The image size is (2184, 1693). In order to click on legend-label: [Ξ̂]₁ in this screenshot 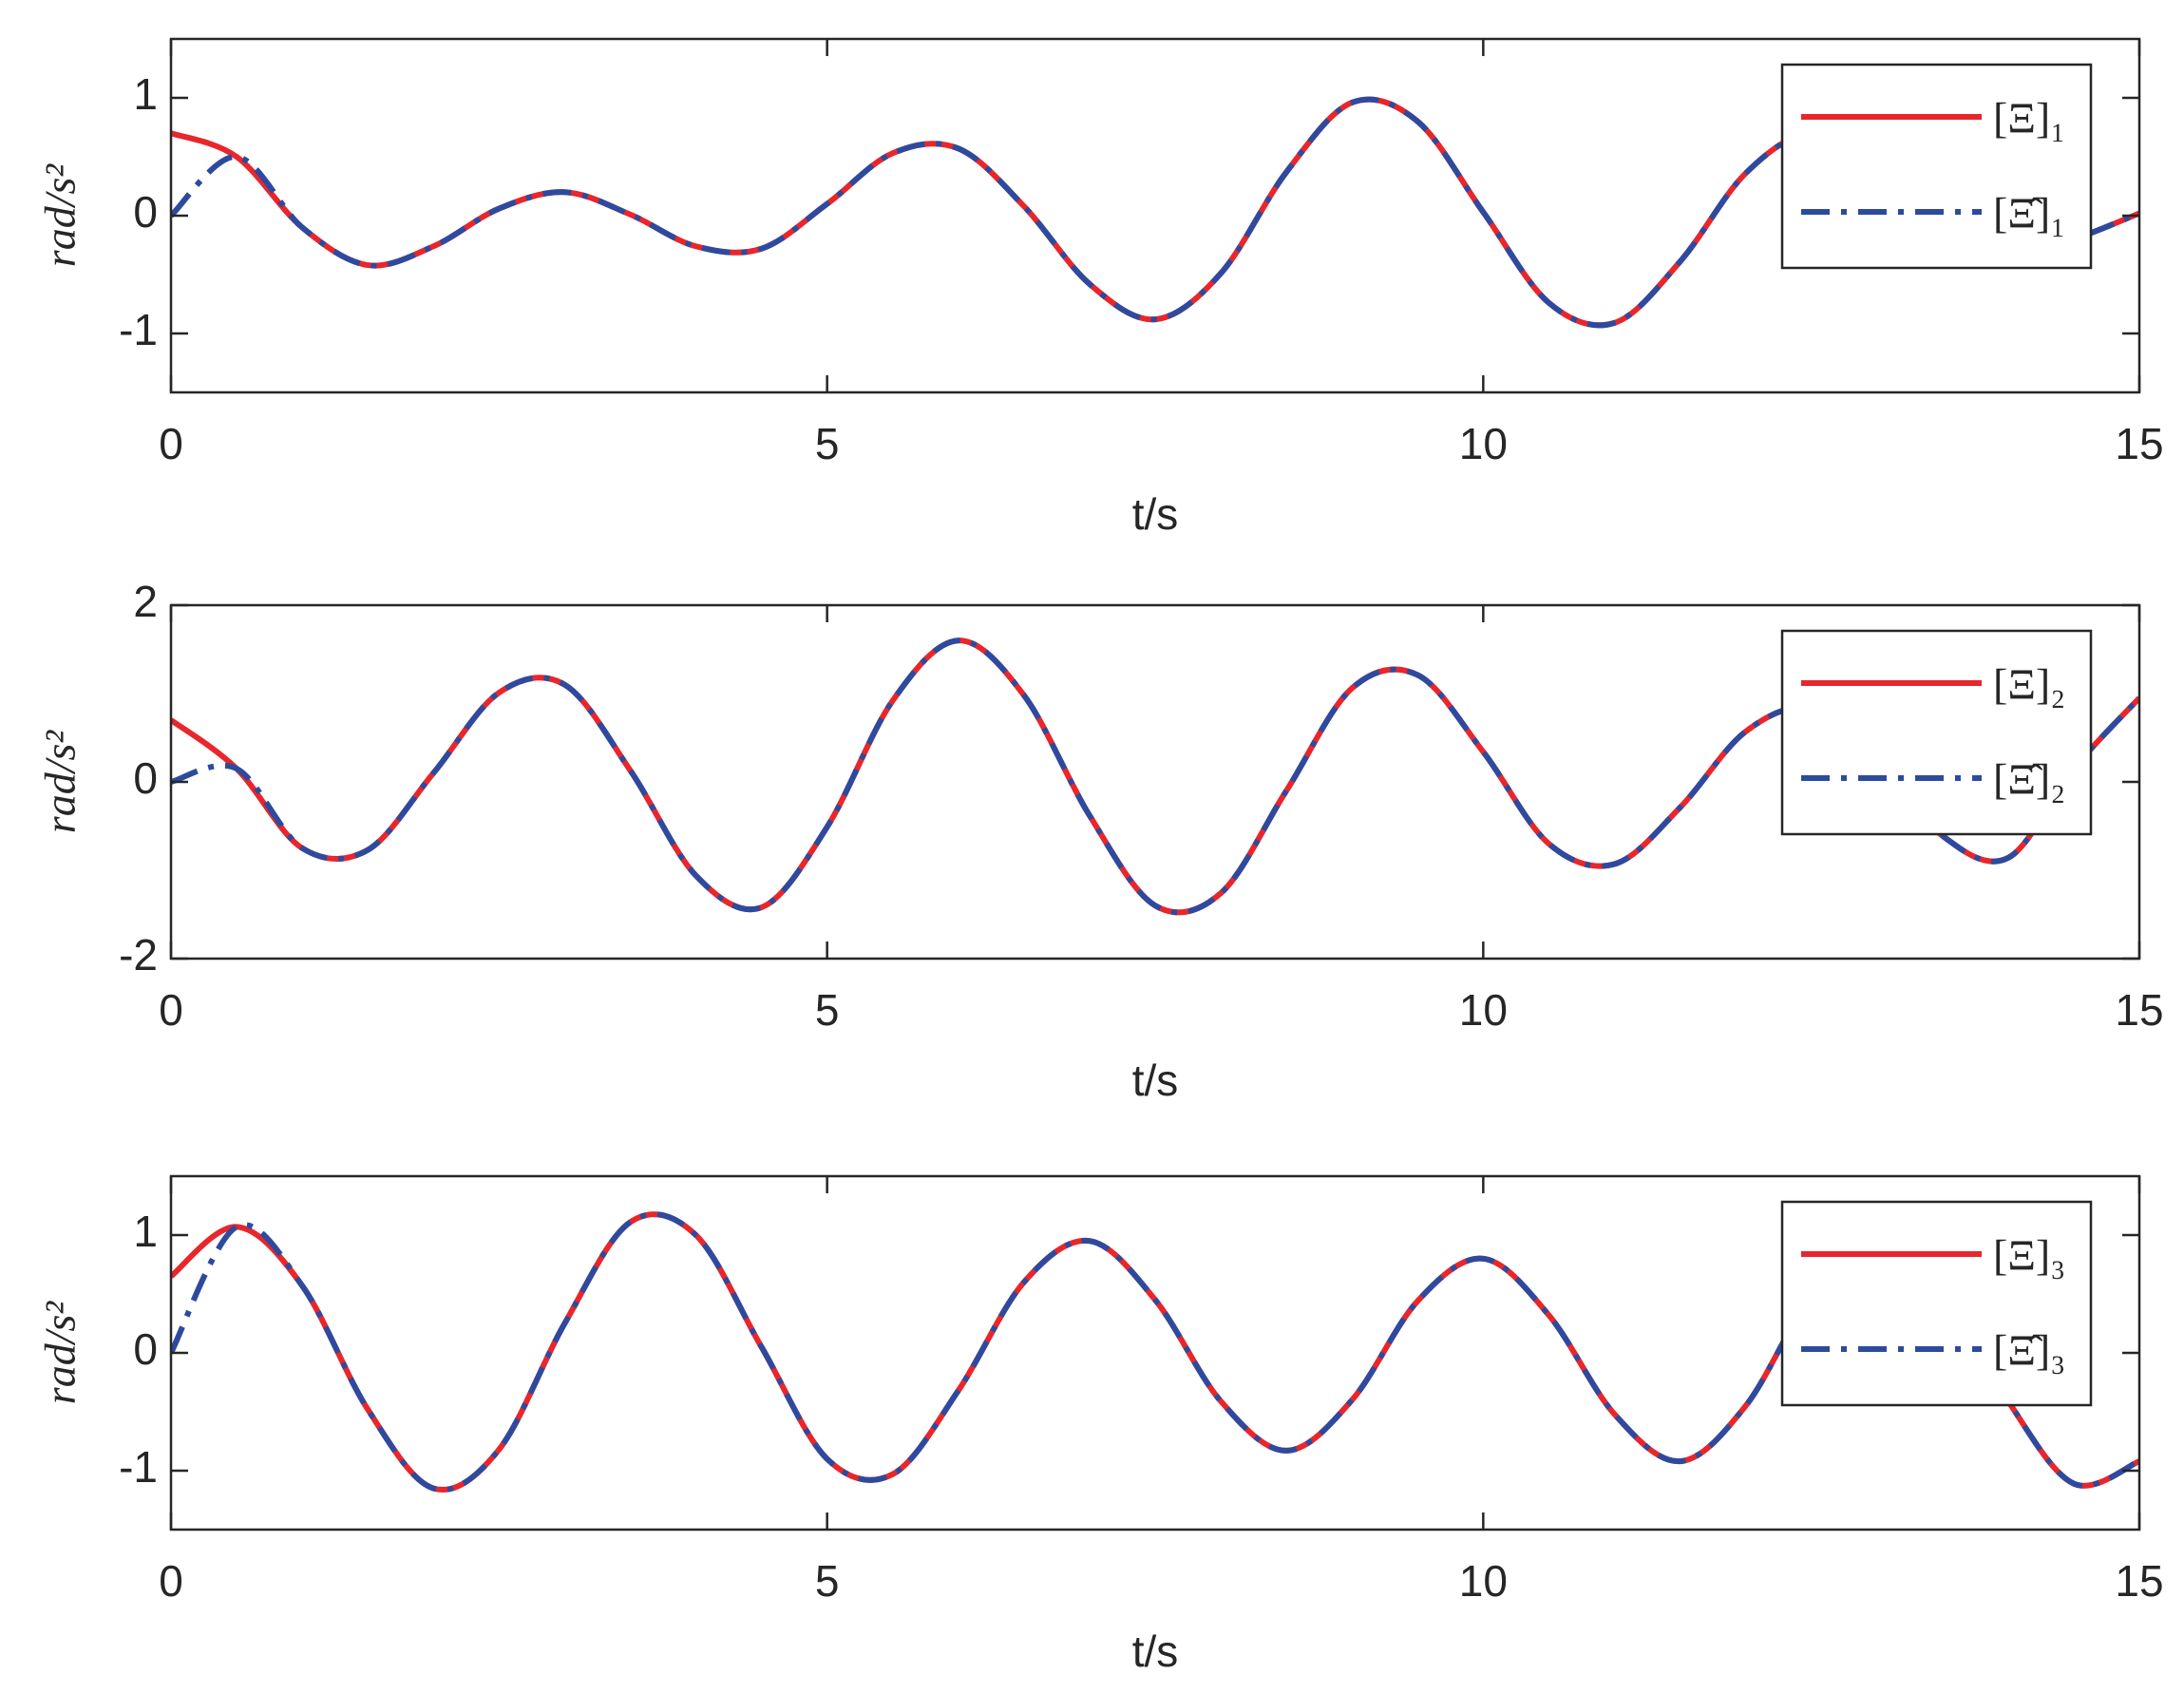, I will do `click(2029, 213)`.